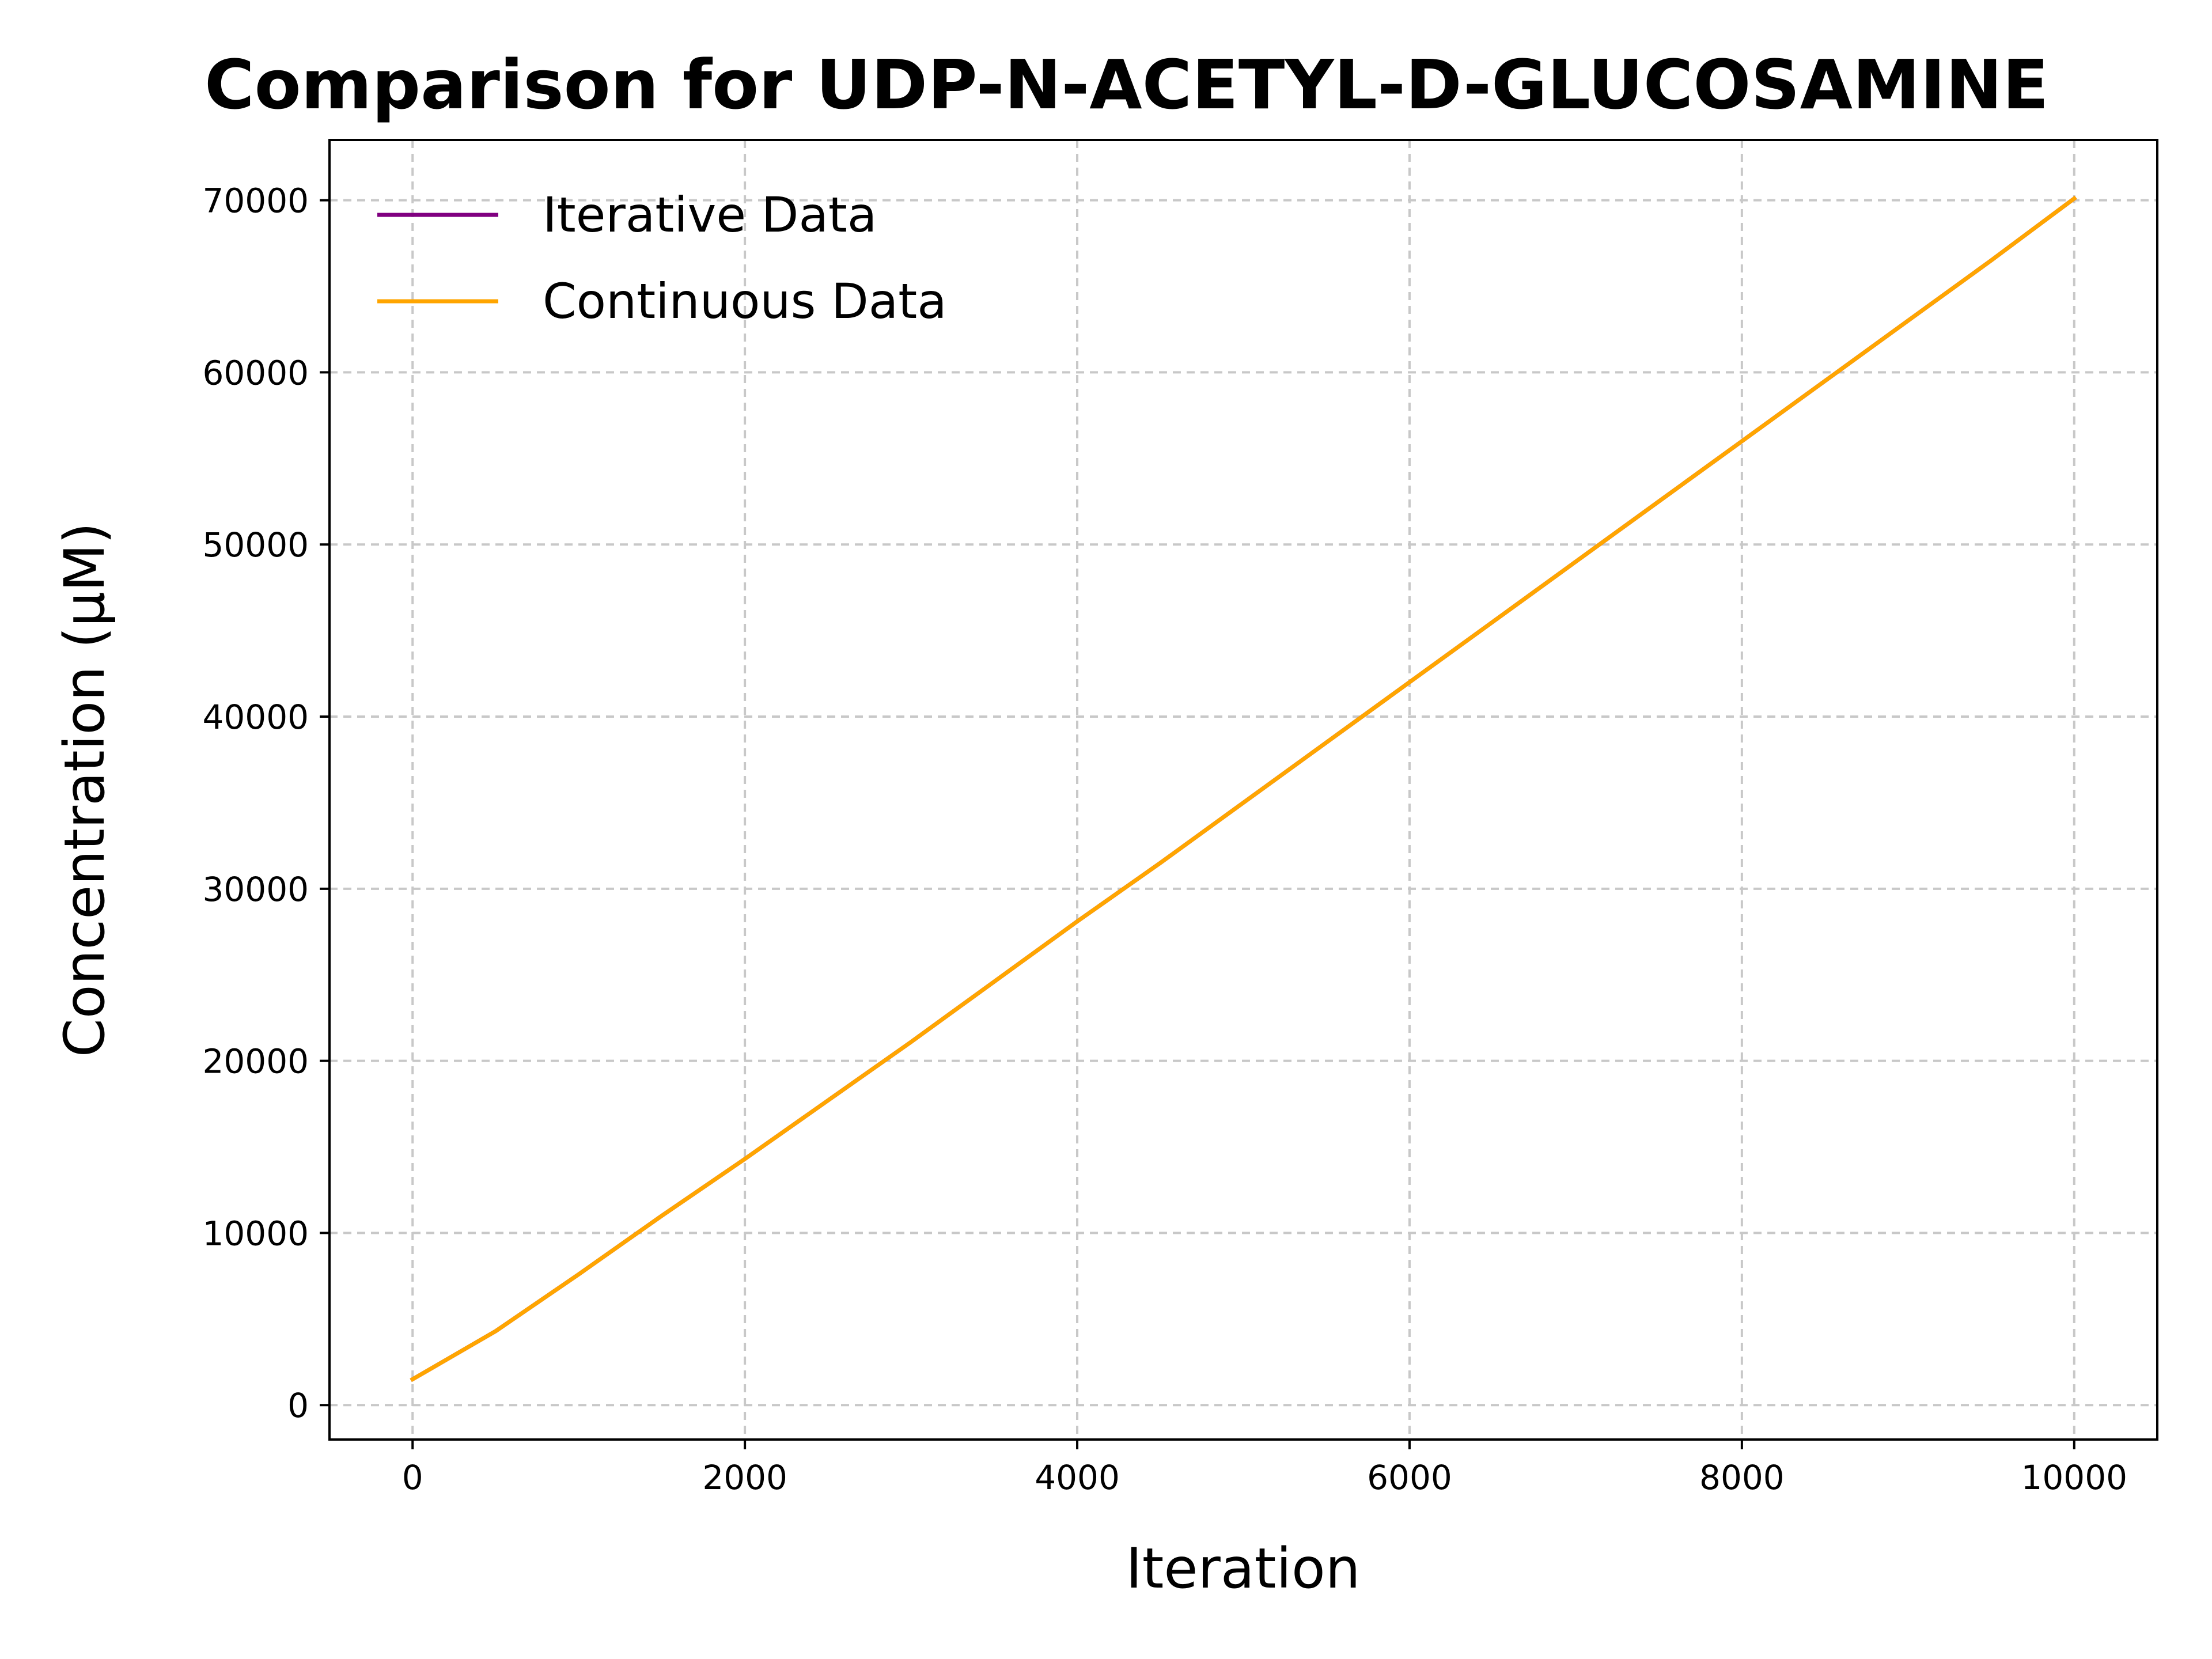 The image size is (2212, 1659). I want to click on x-axis-title: Iteration, so click(1243, 1568).